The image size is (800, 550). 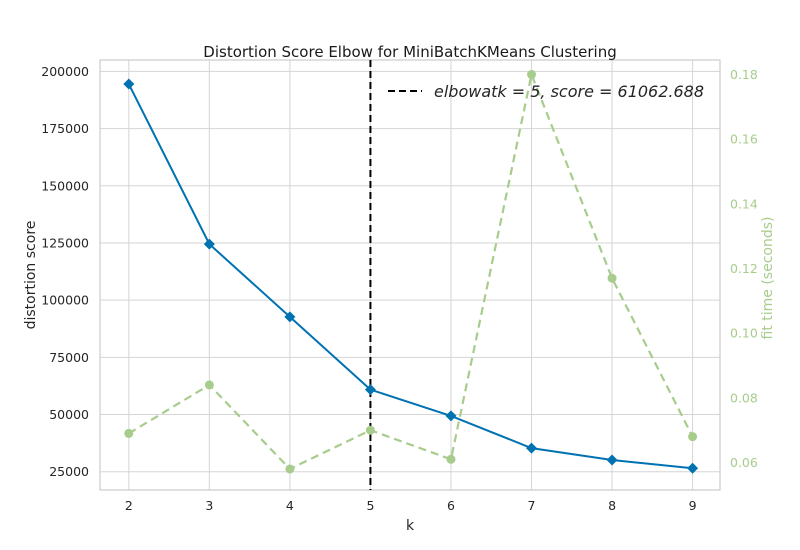 I want to click on y2-axis-label: fit time (seconds), so click(x=768, y=278).